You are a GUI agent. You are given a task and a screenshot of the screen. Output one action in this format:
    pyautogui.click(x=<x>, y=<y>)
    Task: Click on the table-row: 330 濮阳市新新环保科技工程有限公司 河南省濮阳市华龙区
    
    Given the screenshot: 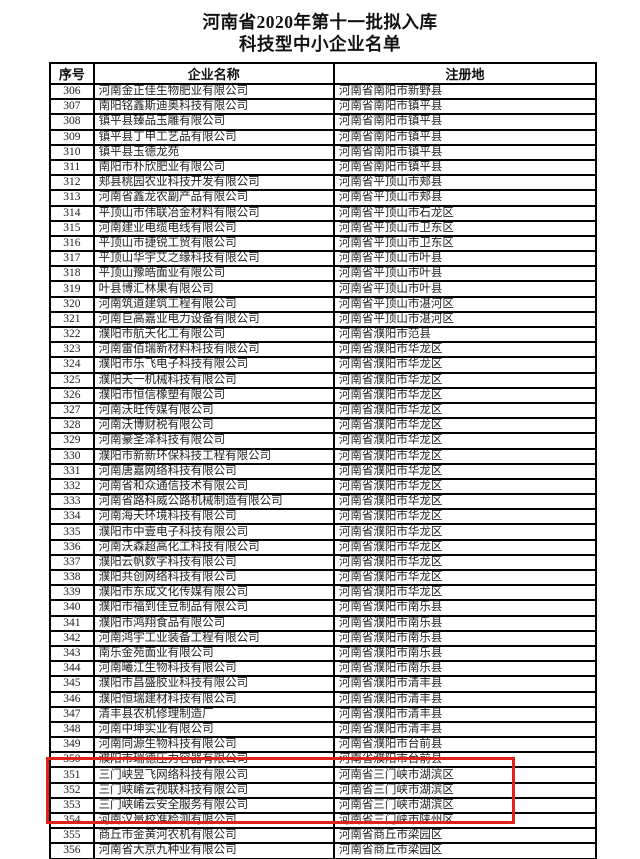 What is the action you would take?
    pyautogui.click(x=323, y=456)
    